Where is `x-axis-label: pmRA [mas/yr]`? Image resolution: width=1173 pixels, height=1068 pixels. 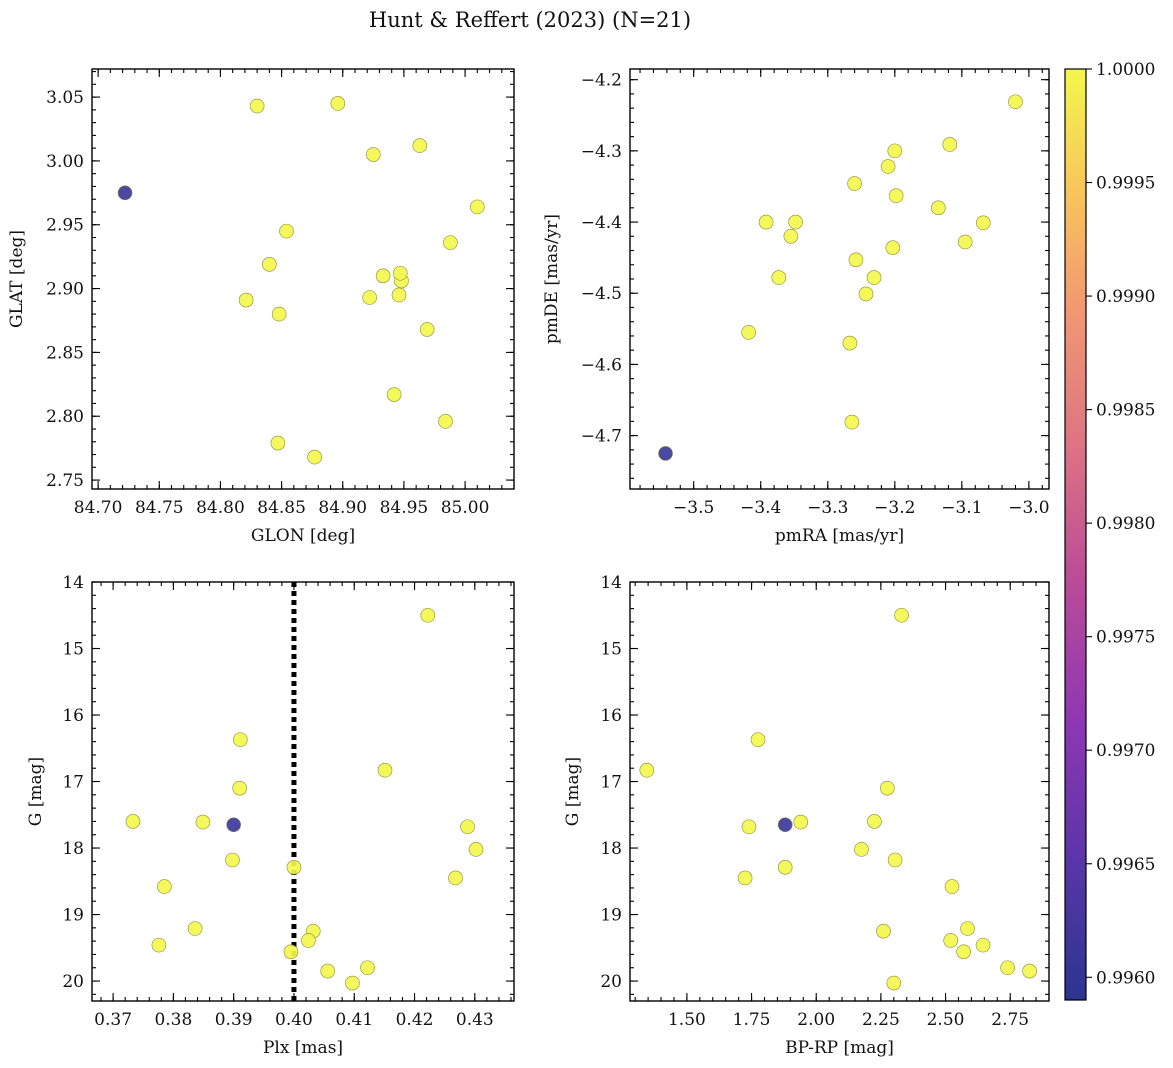
x-axis-label: pmRA [mas/yr] is located at coordinates (839, 536).